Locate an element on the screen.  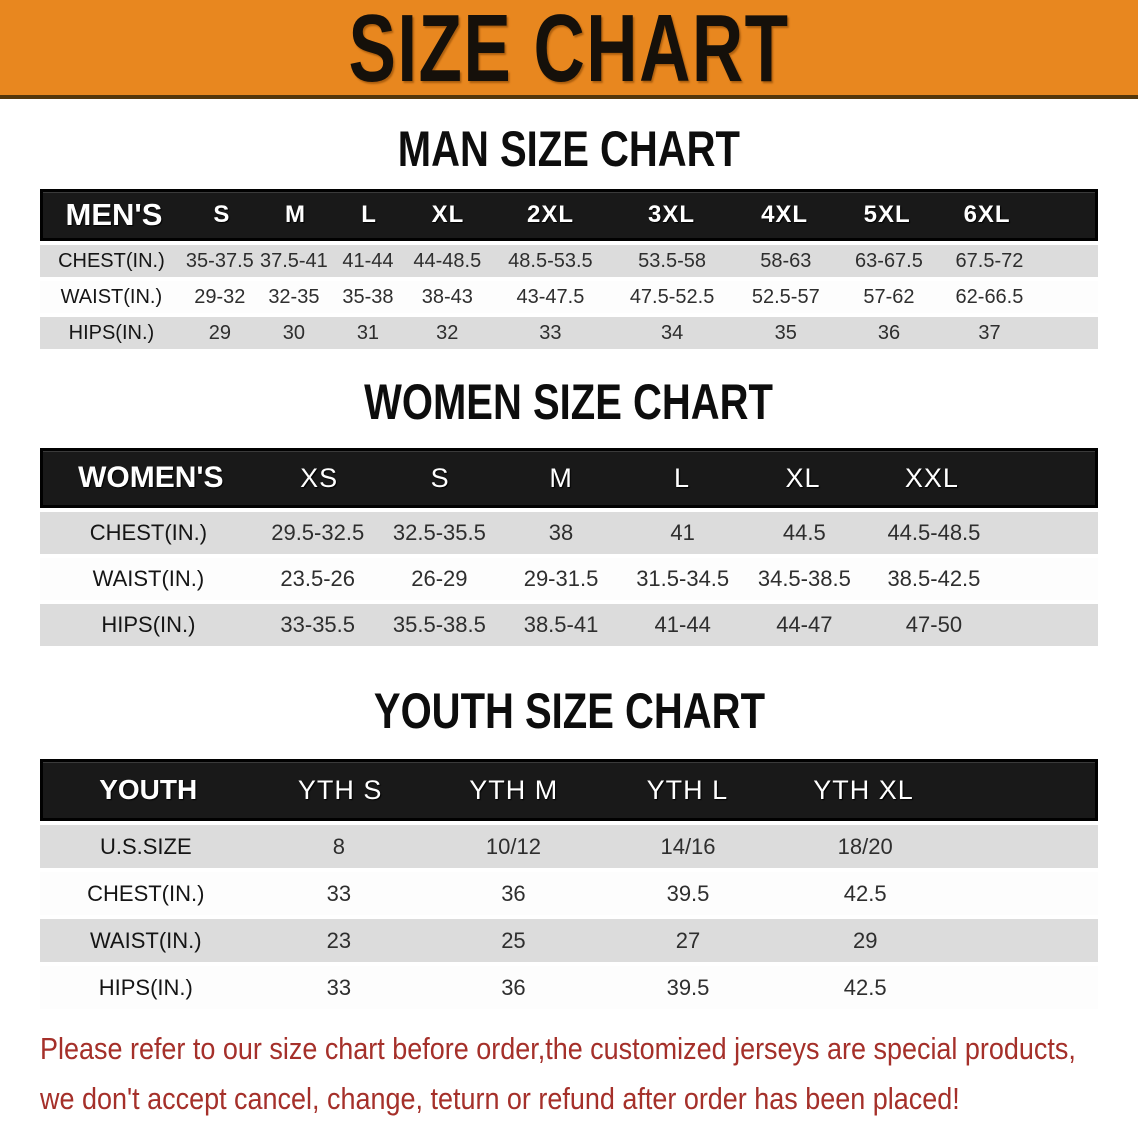
size-column-header: YTH S is located at coordinates (340, 789).